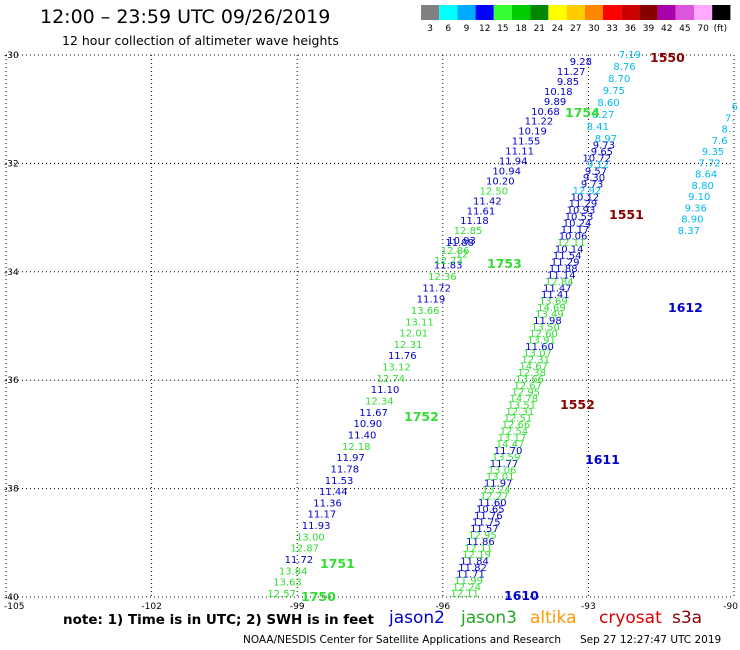  I want to click on wave-height-value: 8.76, so click(624, 67).